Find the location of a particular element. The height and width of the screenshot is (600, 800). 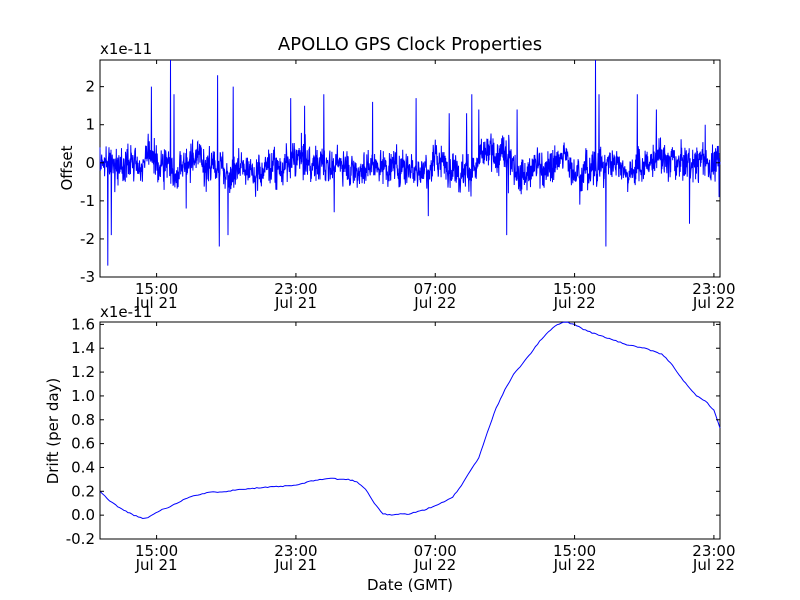

y-tick-label: 0.4 is located at coordinates (83, 467).